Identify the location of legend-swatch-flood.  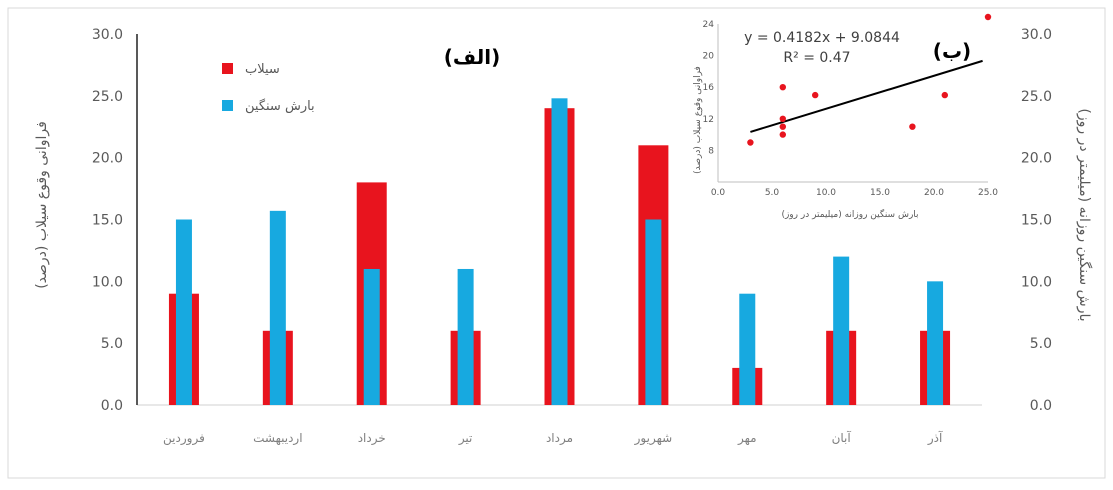
(227, 68).